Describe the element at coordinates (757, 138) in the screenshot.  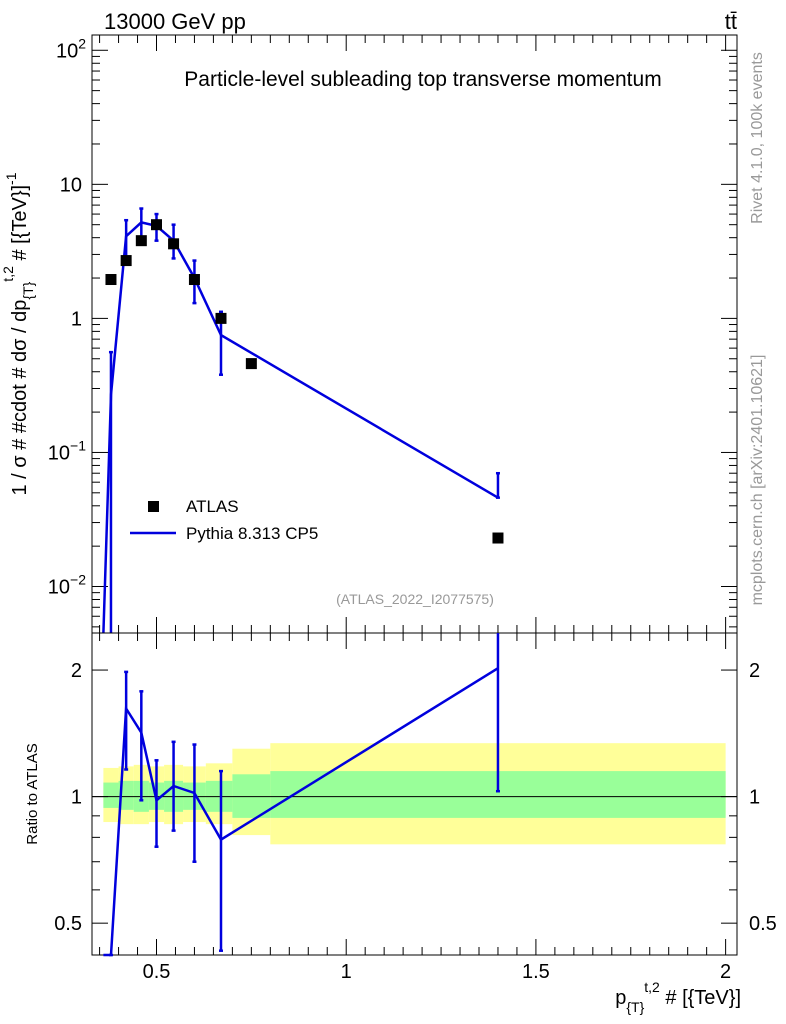
I see `rivet-version-label: Rivet 4.1.0, 100k events` at that location.